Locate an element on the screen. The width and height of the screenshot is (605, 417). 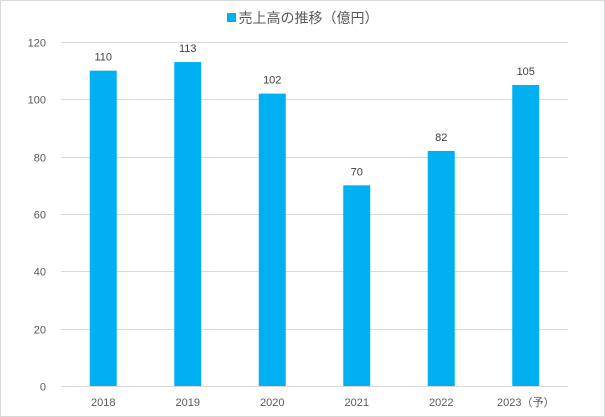
legend-swatch is located at coordinates (231, 17).